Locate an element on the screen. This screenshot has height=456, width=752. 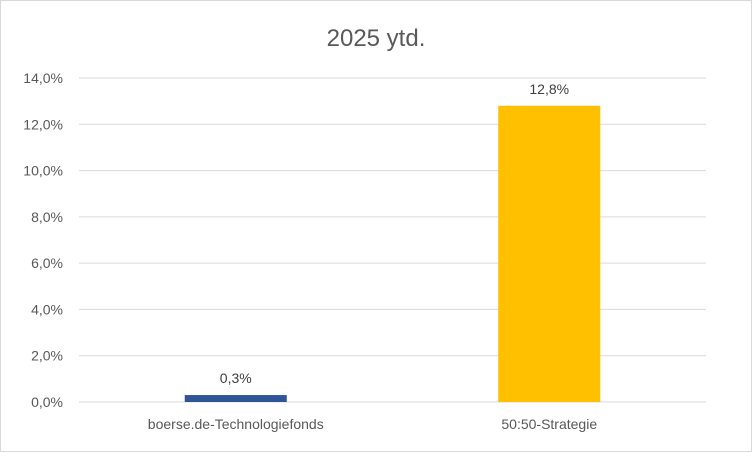
y-axis-tick-labels: 0,0% 2,0% 4,0% 6,0% 8,0% 10,0% 12,0% 14,0% is located at coordinates (43, 240).